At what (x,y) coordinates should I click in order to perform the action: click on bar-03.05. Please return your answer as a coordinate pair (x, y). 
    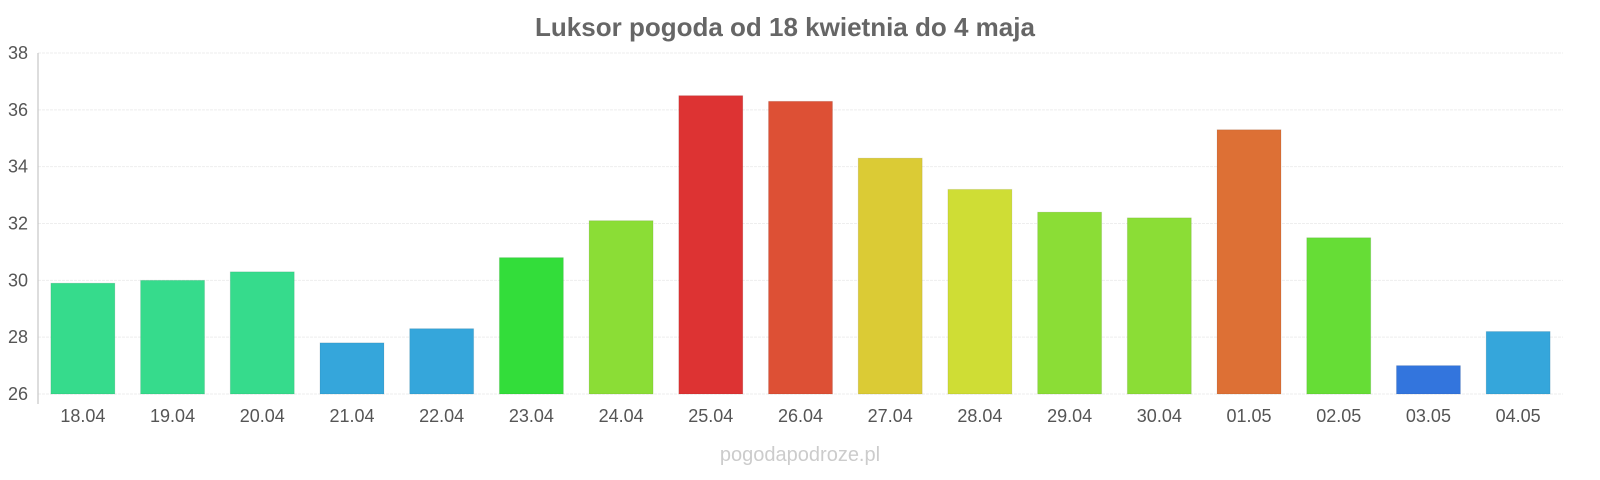
    Looking at the image, I should click on (1428, 380).